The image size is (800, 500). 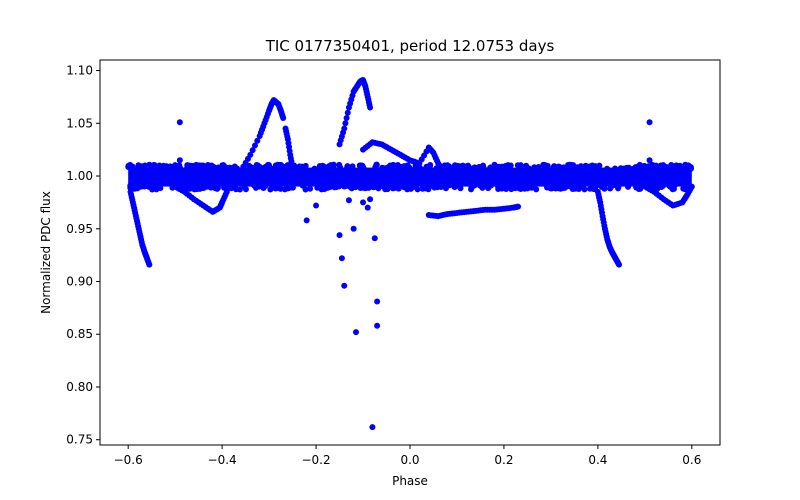 I want to click on point-right_descent, so click(x=619, y=264).